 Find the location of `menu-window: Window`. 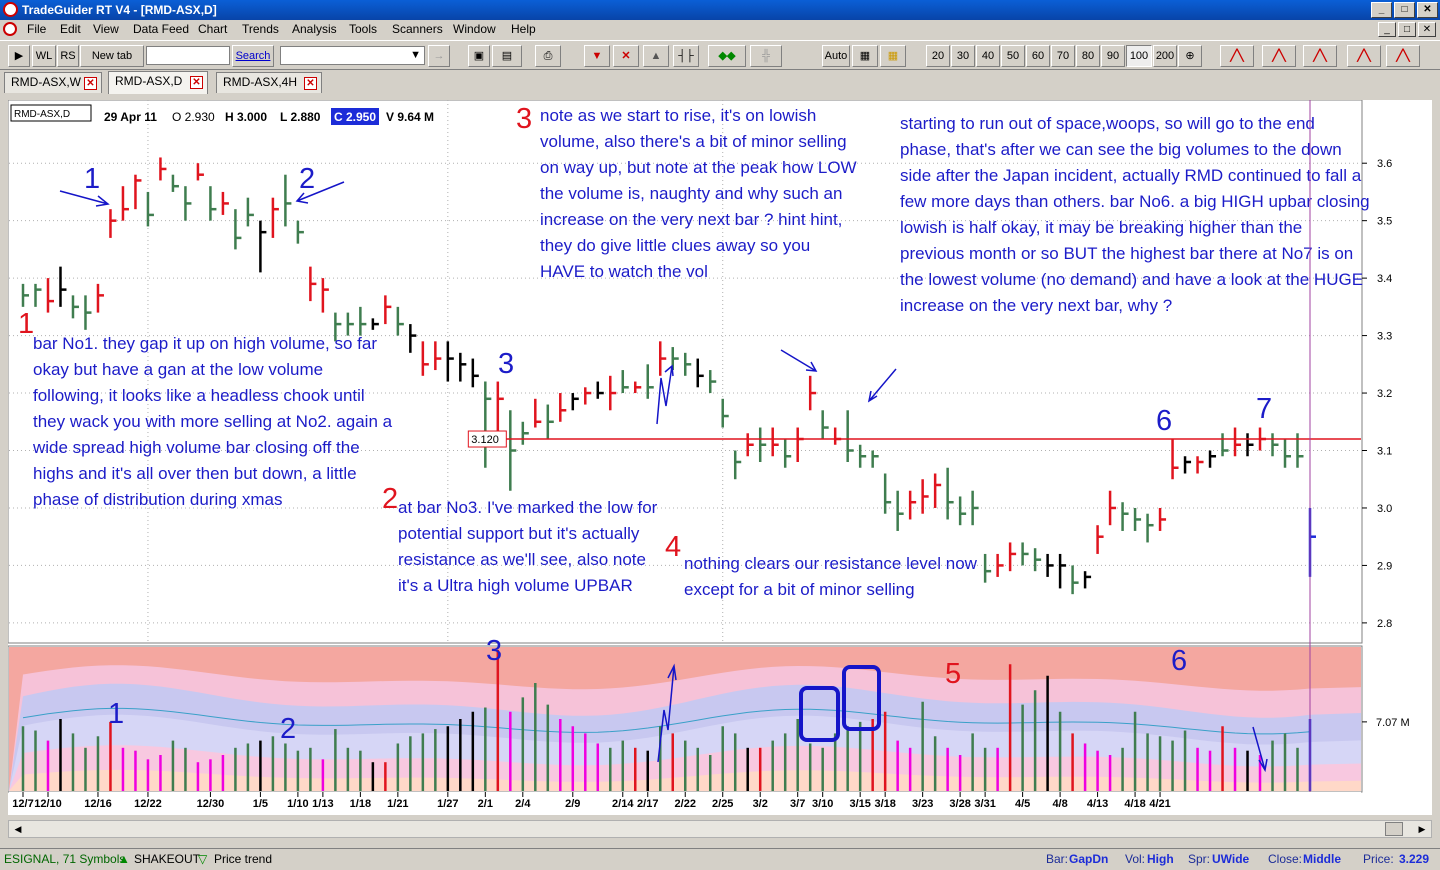

menu-window: Window is located at coordinates (474, 29).